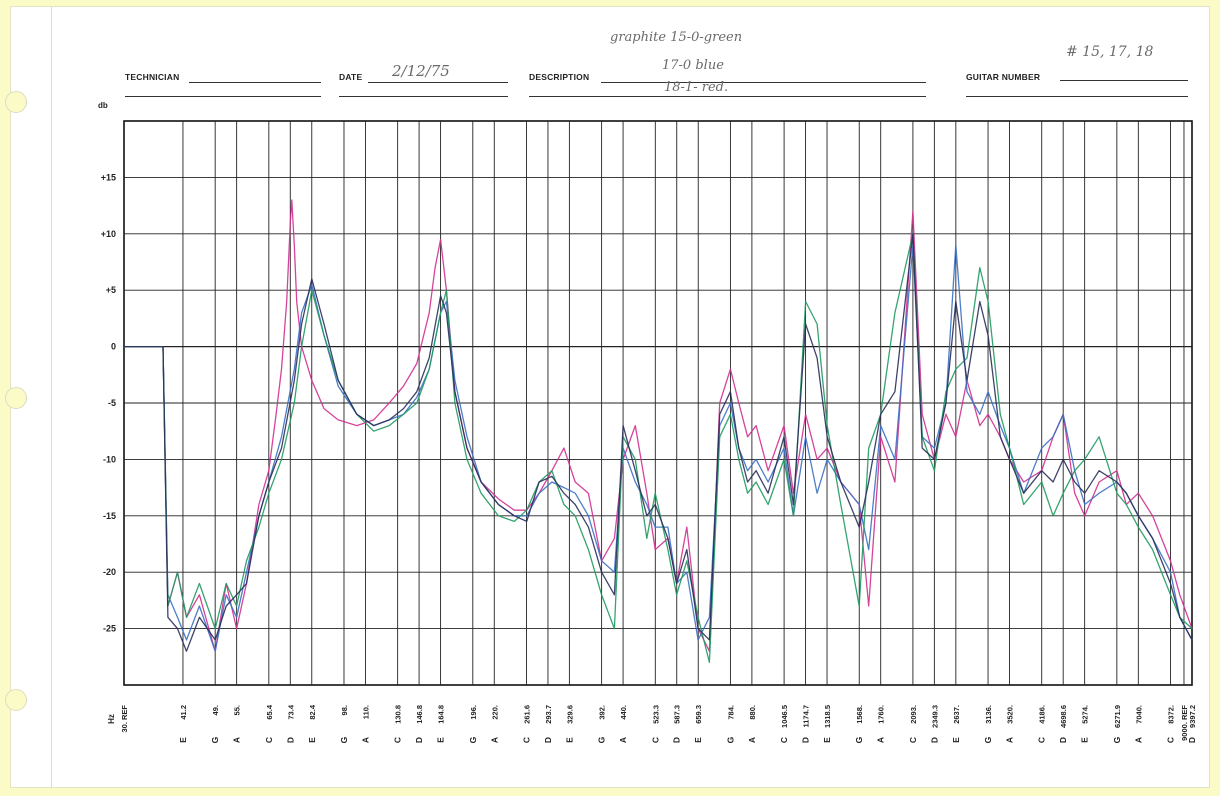 This screenshot has height=796, width=1220. Describe the element at coordinates (1085, 714) in the screenshot. I see `x-tick-freq-label: 5274.` at that location.